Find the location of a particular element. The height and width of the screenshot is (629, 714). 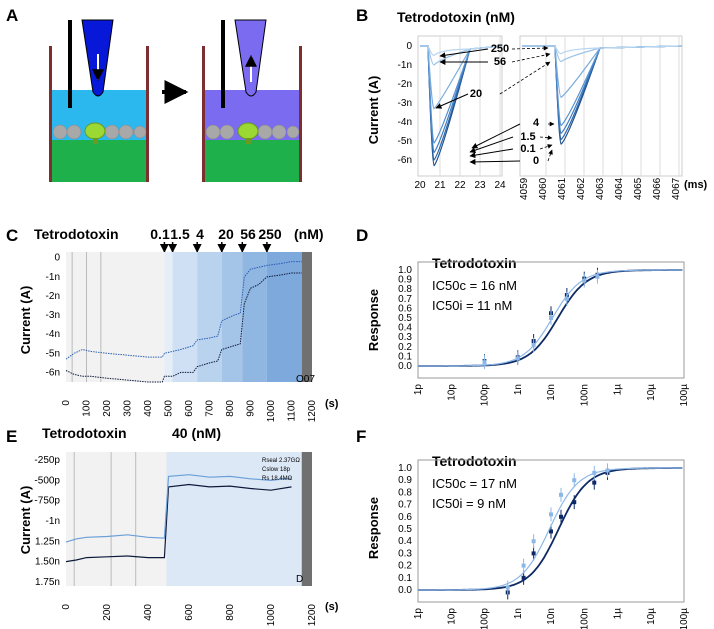

info-rs: Rs 18.4MΩ is located at coordinates (277, 479).